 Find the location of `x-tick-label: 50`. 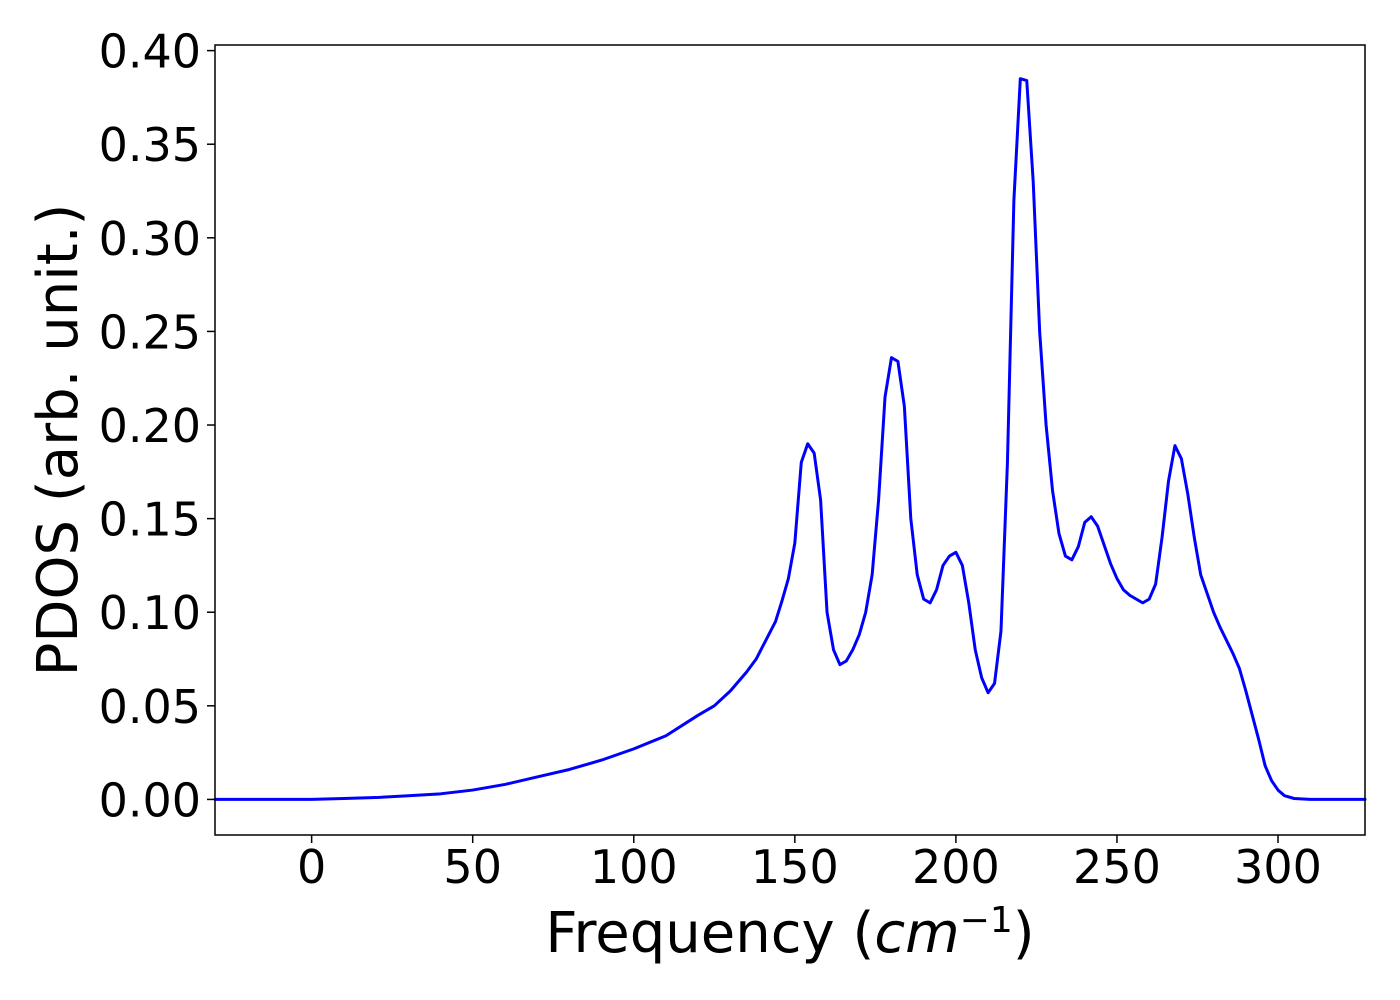

x-tick-label: 50 is located at coordinates (472, 867).